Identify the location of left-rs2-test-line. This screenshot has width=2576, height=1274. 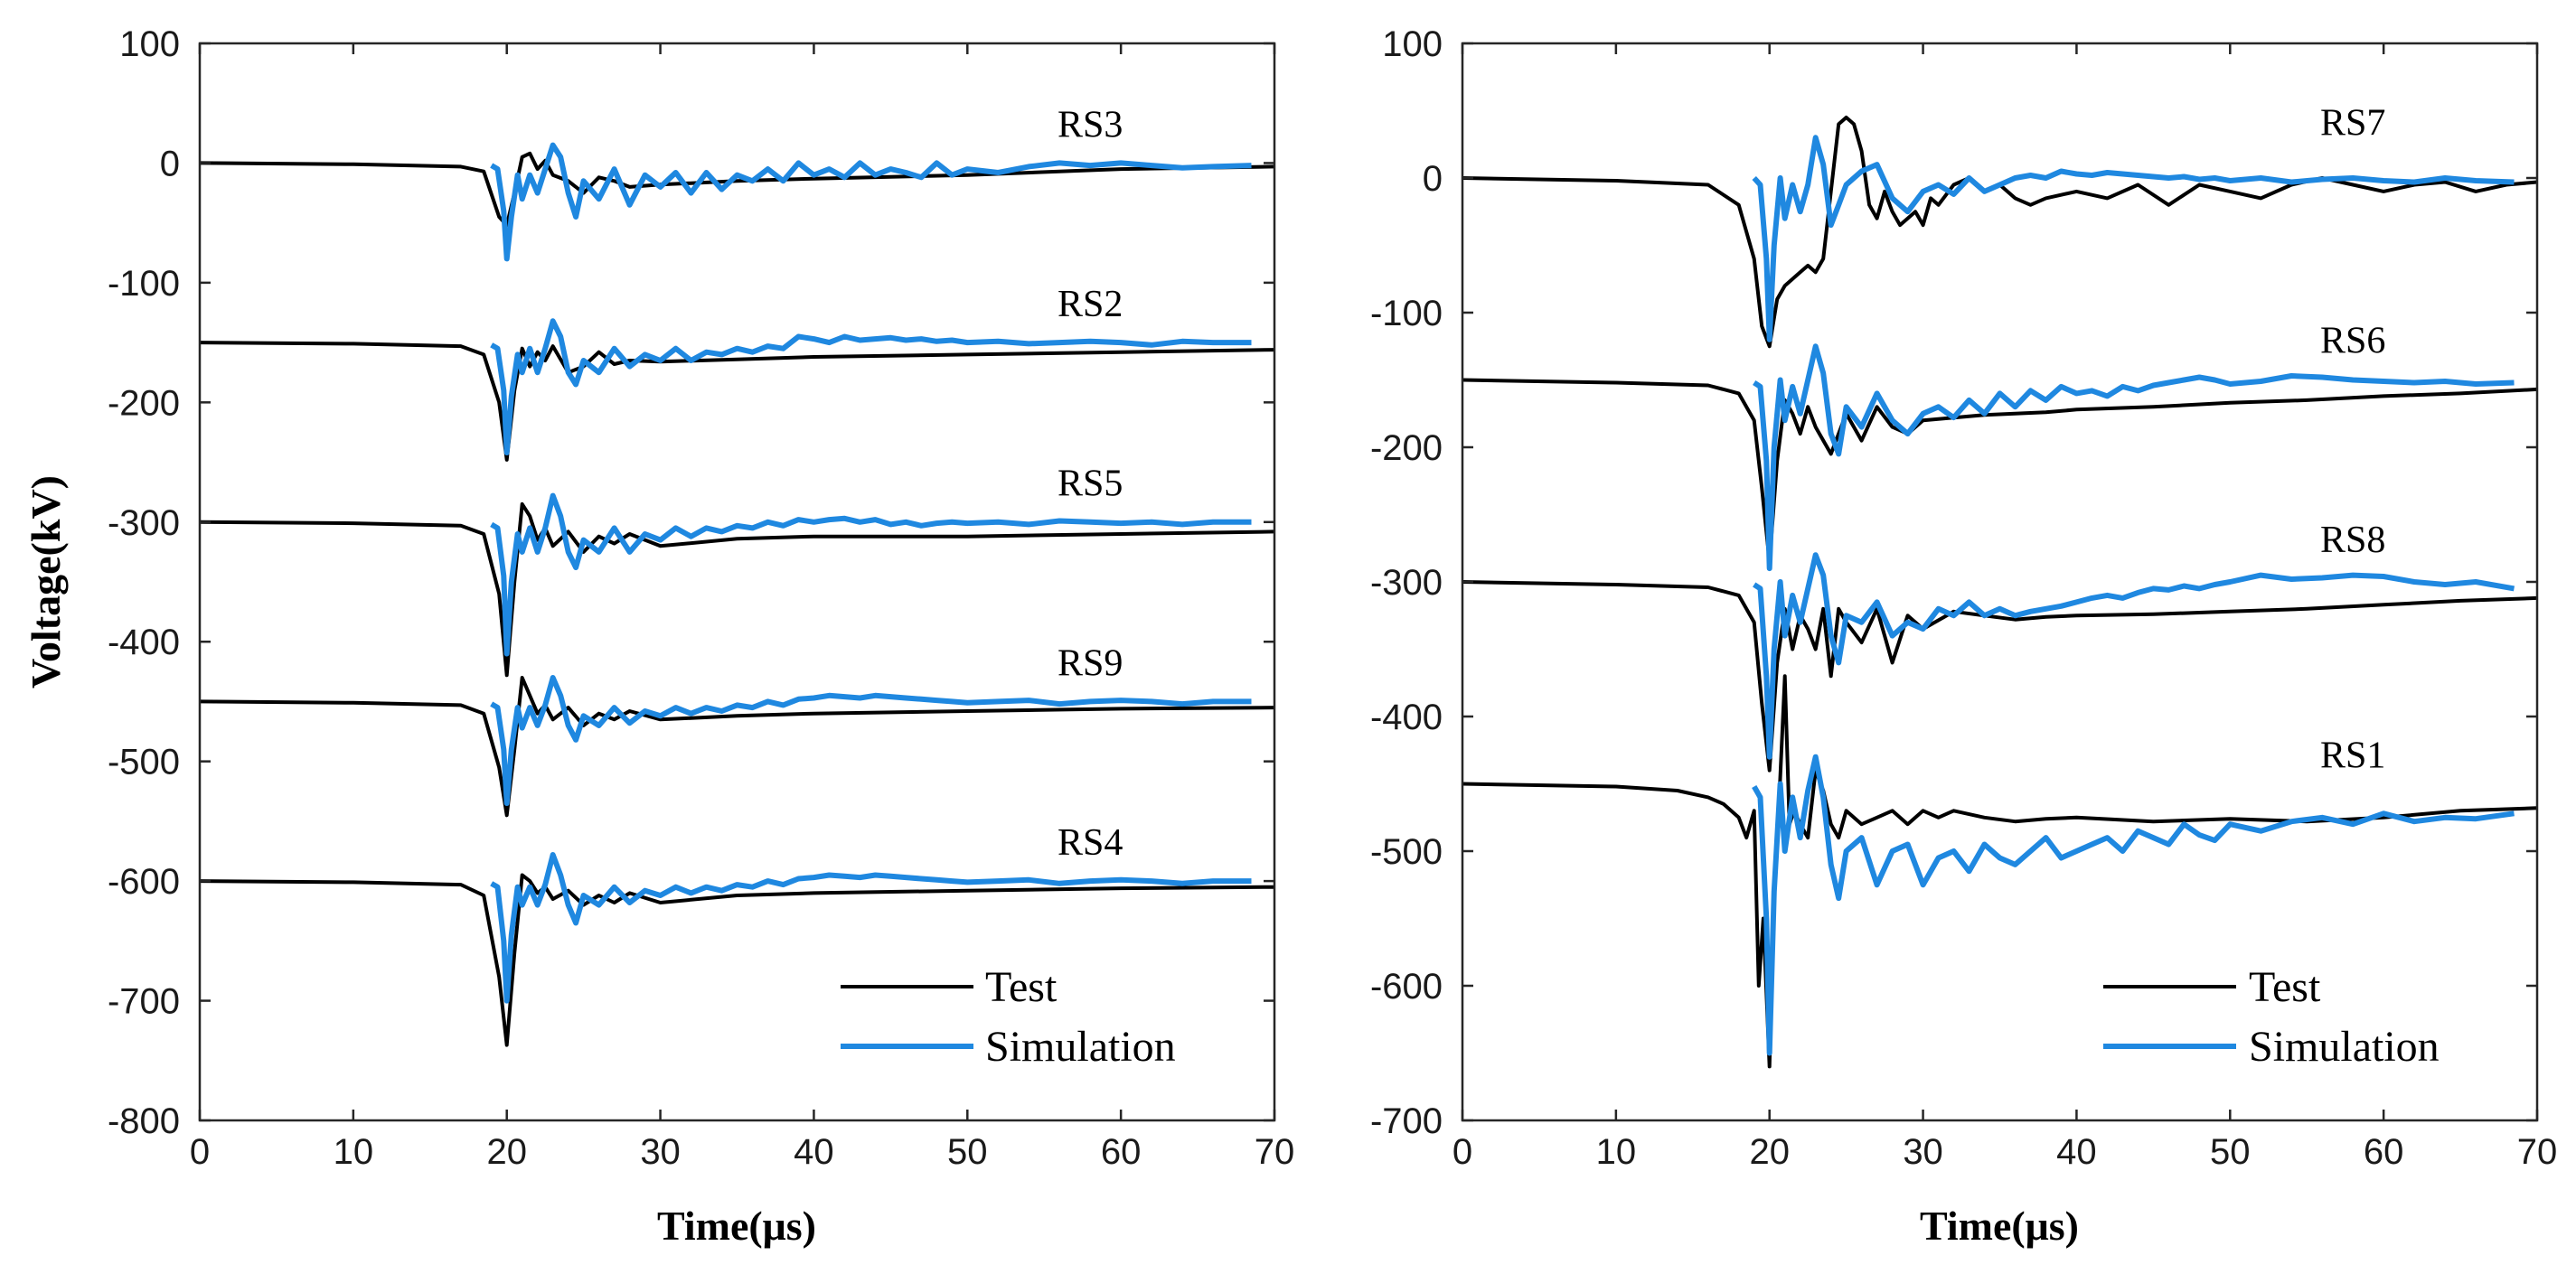
(737, 401).